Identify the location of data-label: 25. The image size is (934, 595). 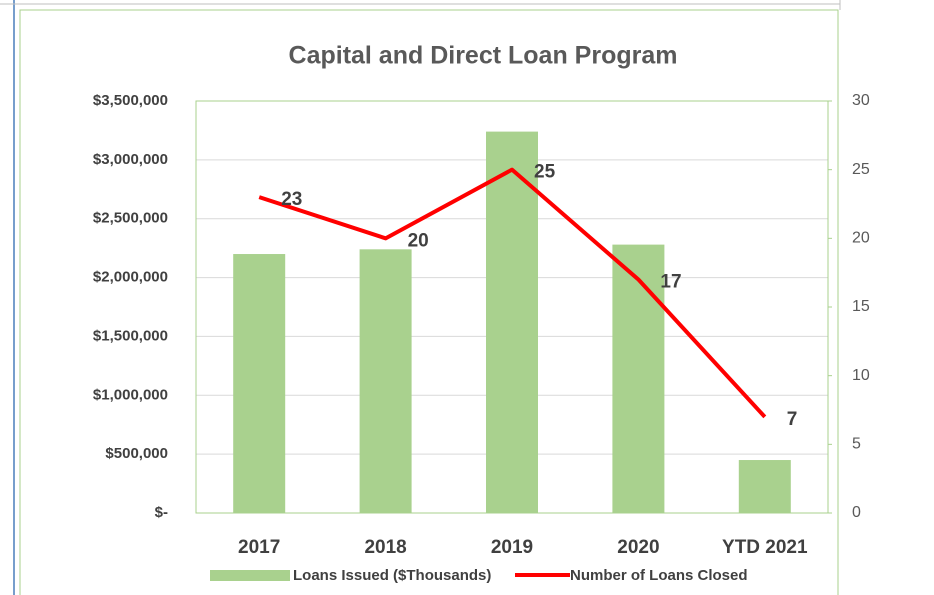
(545, 172).